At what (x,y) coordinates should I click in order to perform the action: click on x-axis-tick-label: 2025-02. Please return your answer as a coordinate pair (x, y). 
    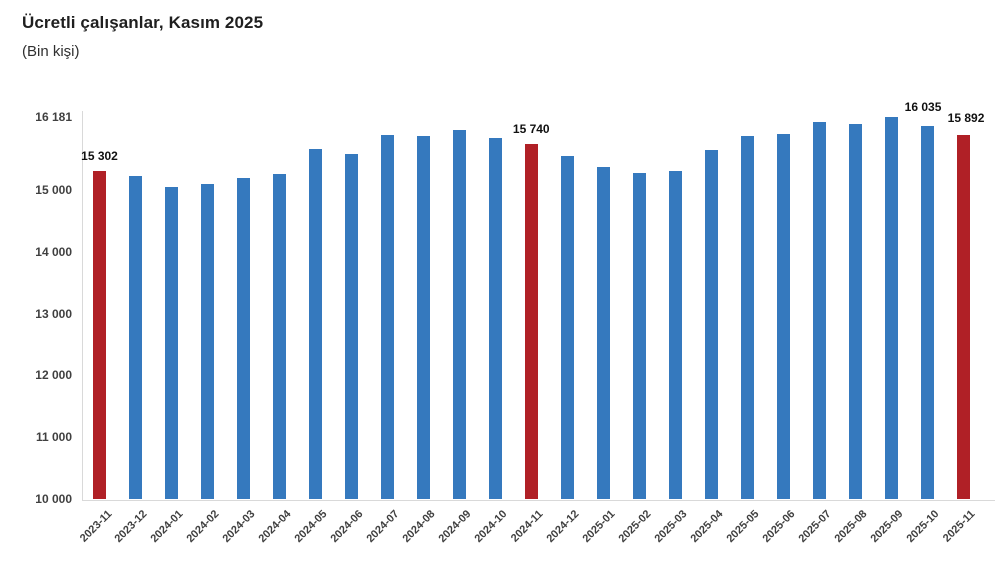
    Looking at the image, I should click on (635, 527).